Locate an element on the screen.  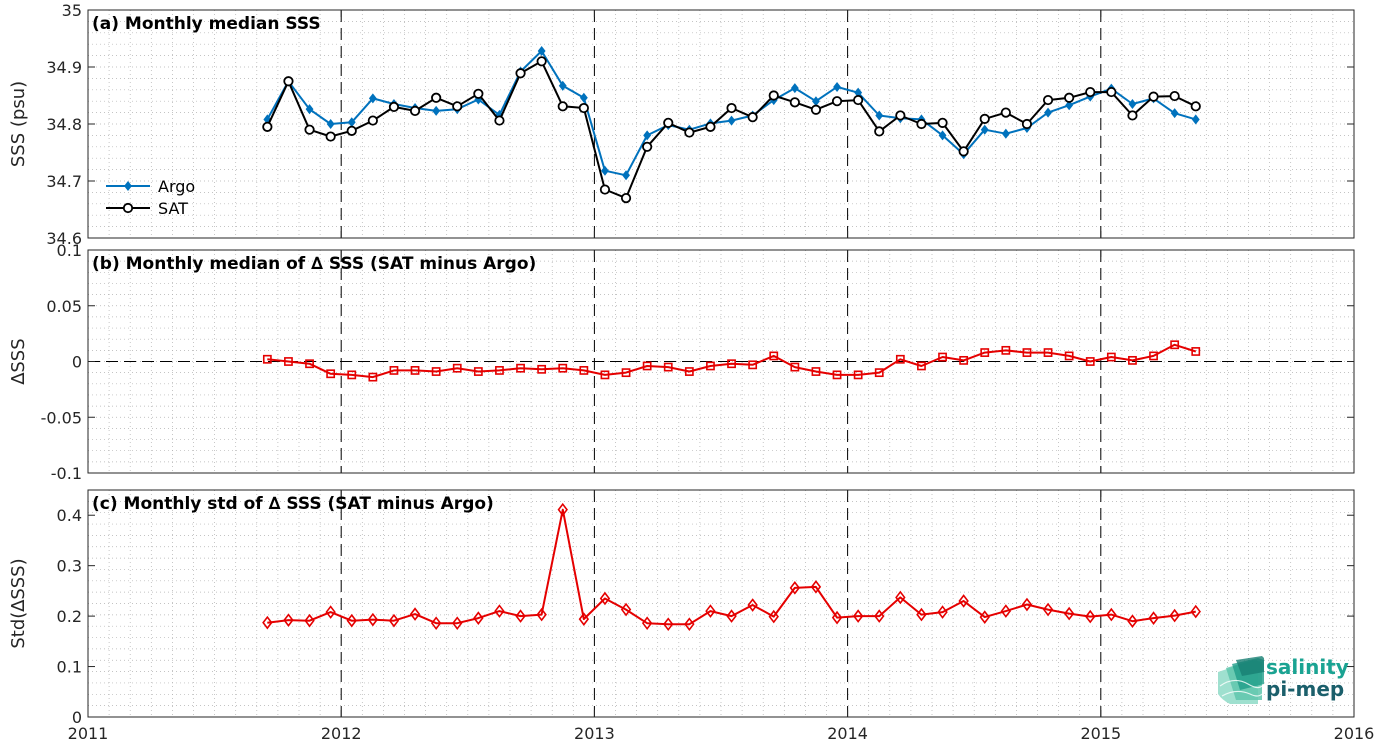
legend-entry: SAT is located at coordinates (173, 208).